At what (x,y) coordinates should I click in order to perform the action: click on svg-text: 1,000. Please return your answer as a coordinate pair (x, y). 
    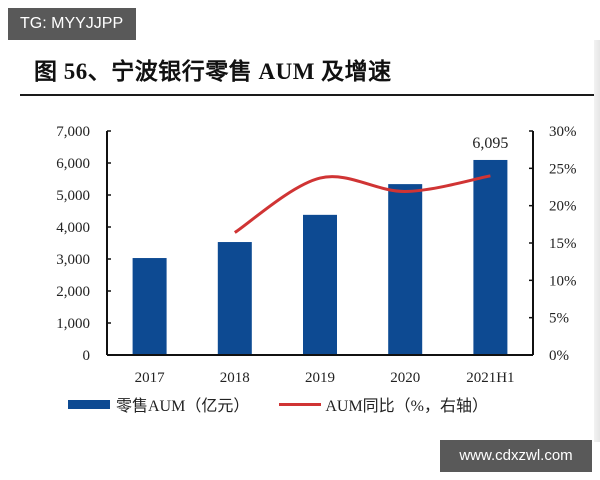
    Looking at the image, I should click on (73, 324).